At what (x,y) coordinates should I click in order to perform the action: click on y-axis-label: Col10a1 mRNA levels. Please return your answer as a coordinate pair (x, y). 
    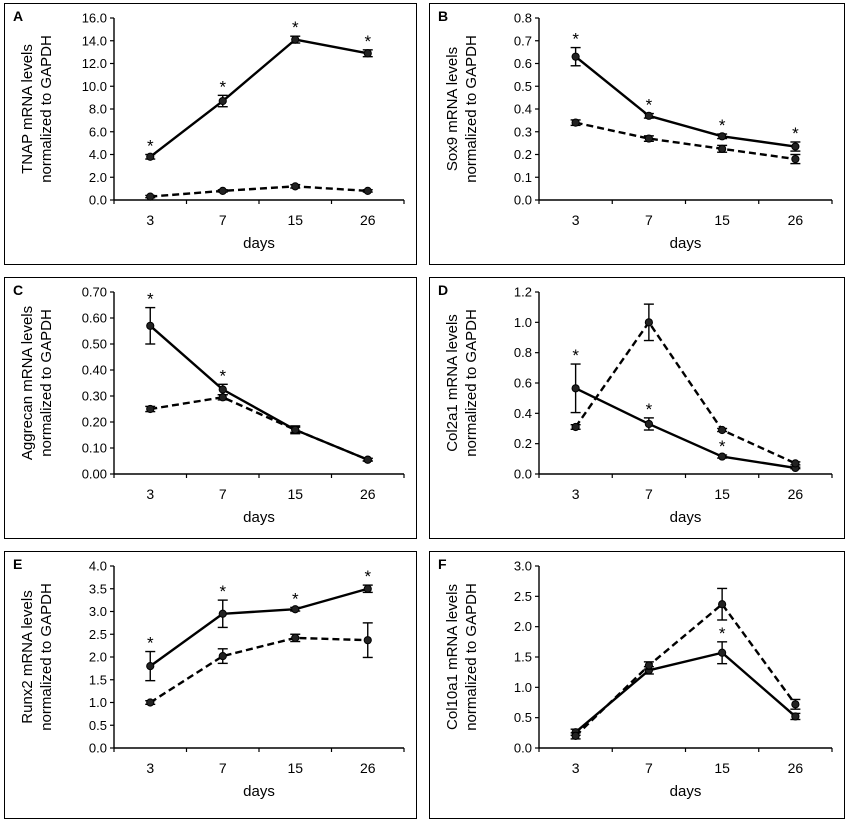
    Looking at the image, I should click on (452, 657).